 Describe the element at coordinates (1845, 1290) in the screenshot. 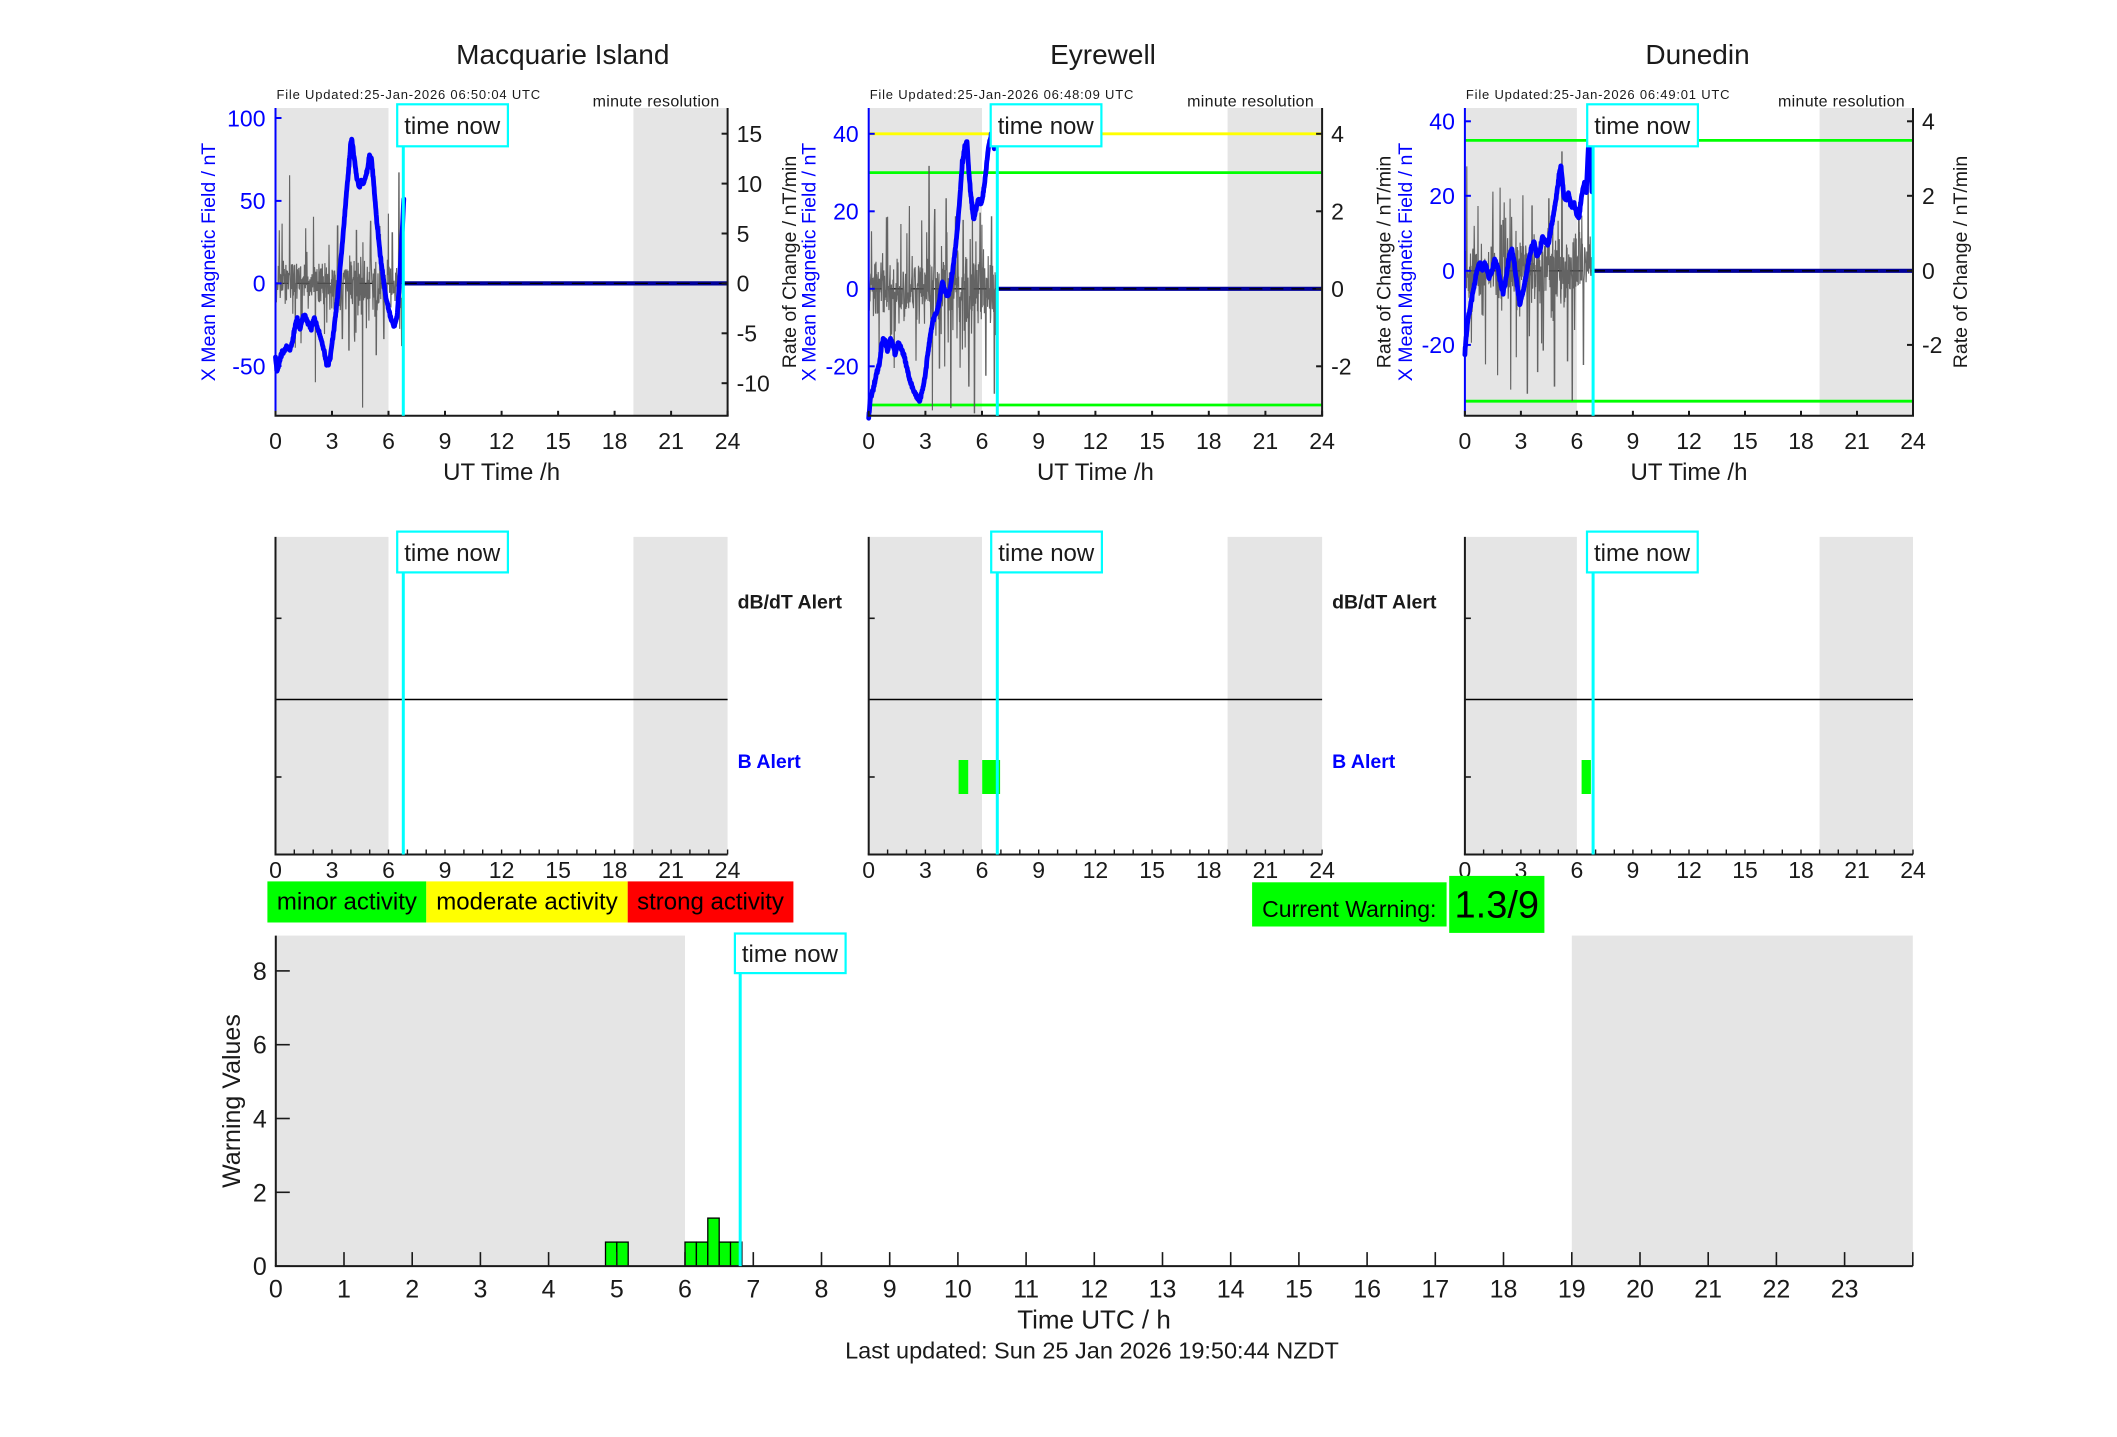

I see `svg-text: 23` at that location.